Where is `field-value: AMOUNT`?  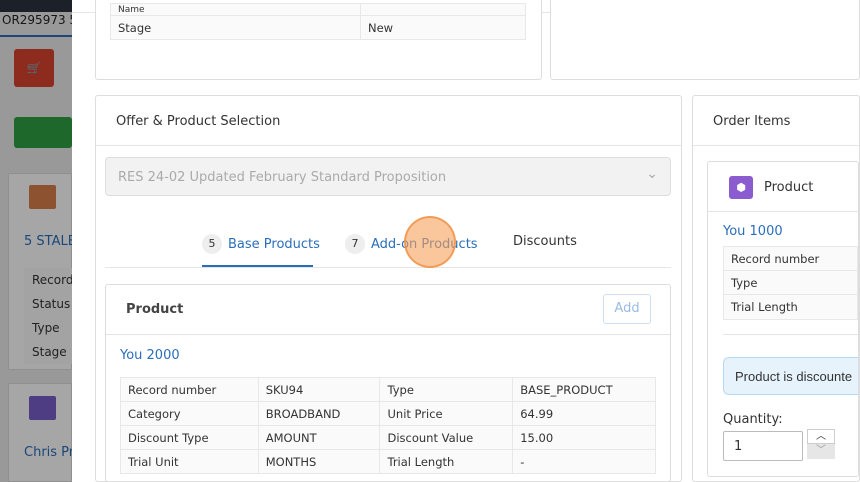
field-value: AMOUNT is located at coordinates (319, 437).